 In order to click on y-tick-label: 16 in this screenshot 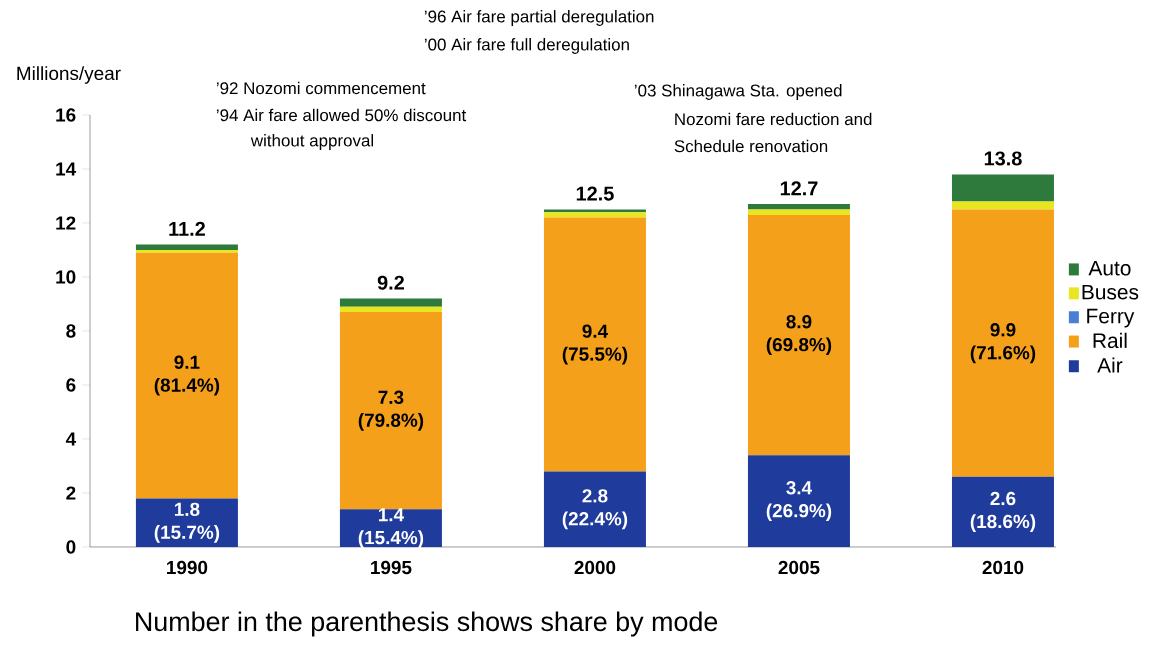, I will do `click(66, 115)`.